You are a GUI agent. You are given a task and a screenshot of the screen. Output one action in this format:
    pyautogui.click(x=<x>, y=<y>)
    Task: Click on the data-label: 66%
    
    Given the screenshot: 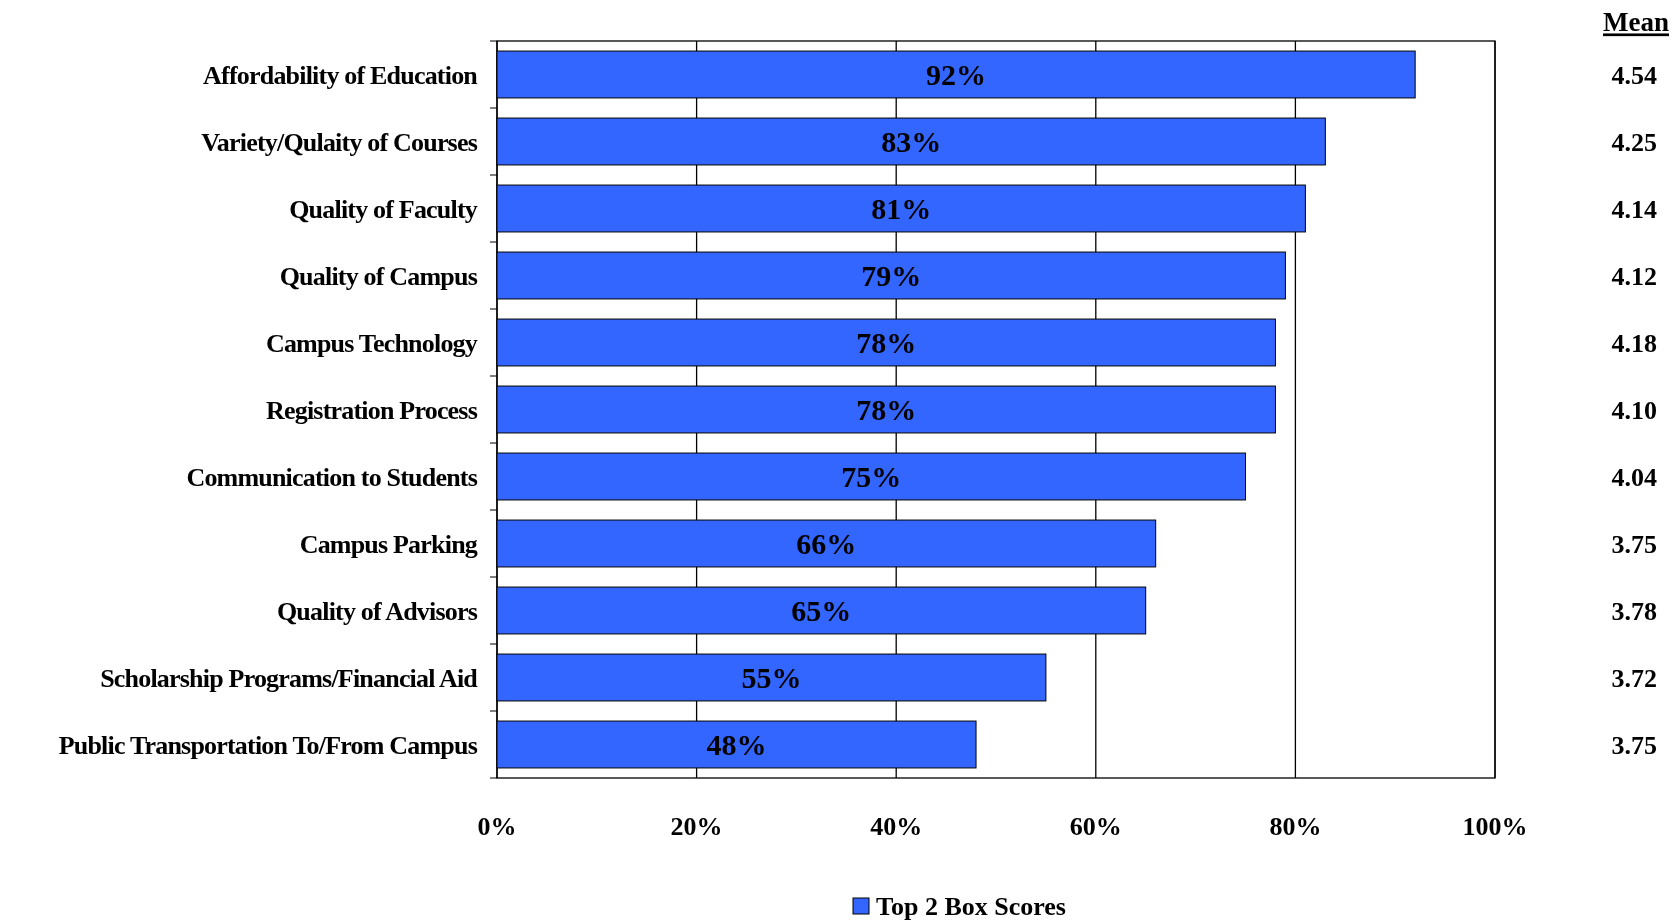 What is the action you would take?
    pyautogui.click(x=826, y=543)
    